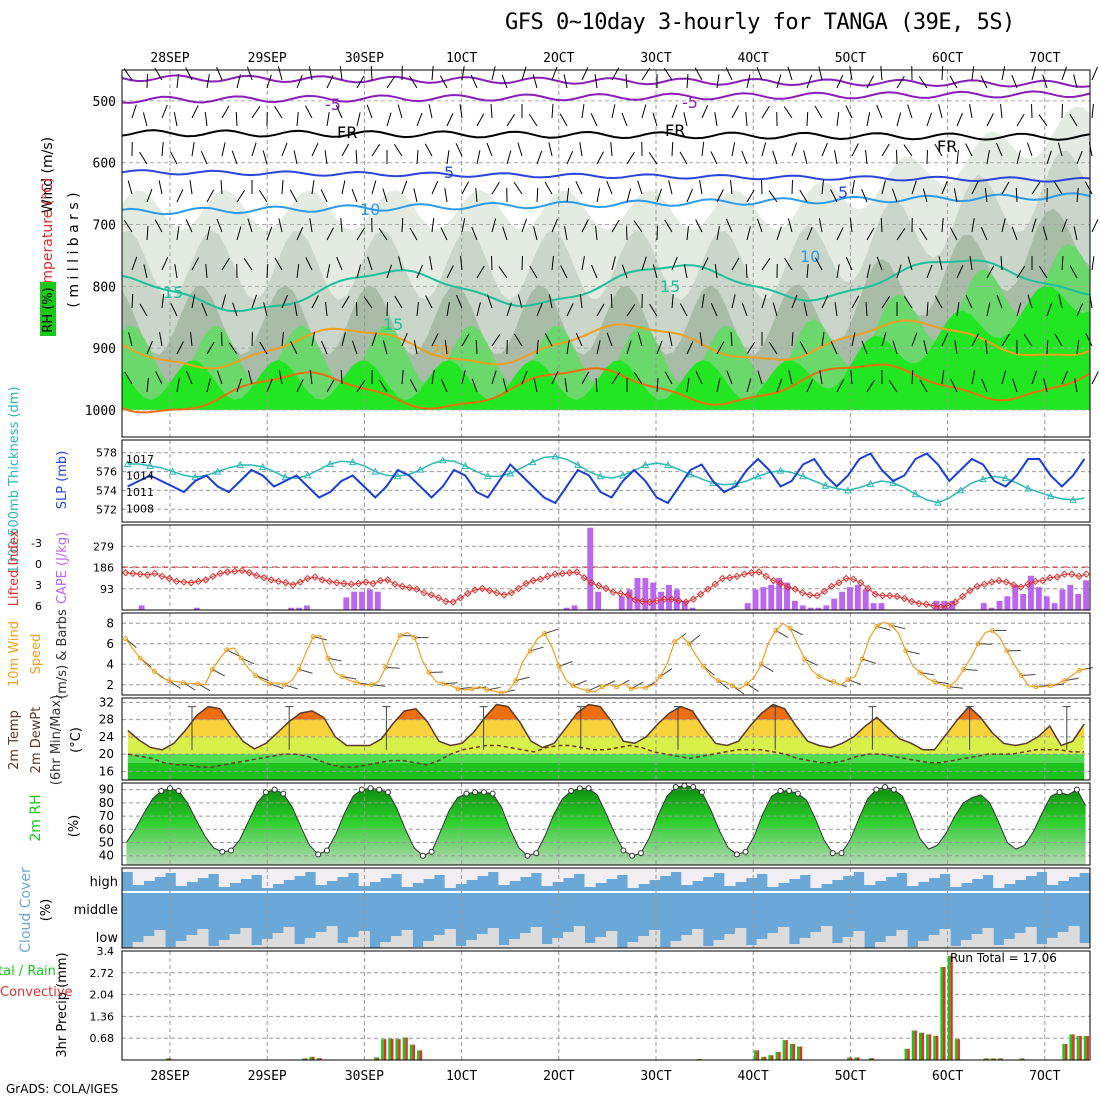 The image size is (1100, 1100). I want to click on li-tick: 6, so click(38, 606).